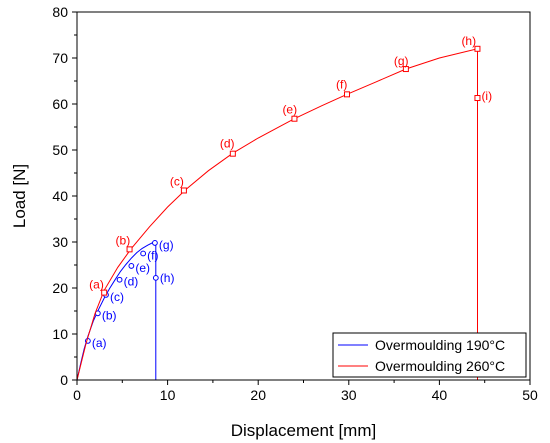 This screenshot has width=550, height=443. Describe the element at coordinates (468, 41) in the screenshot. I see `point-label-260-7: (h)` at that location.